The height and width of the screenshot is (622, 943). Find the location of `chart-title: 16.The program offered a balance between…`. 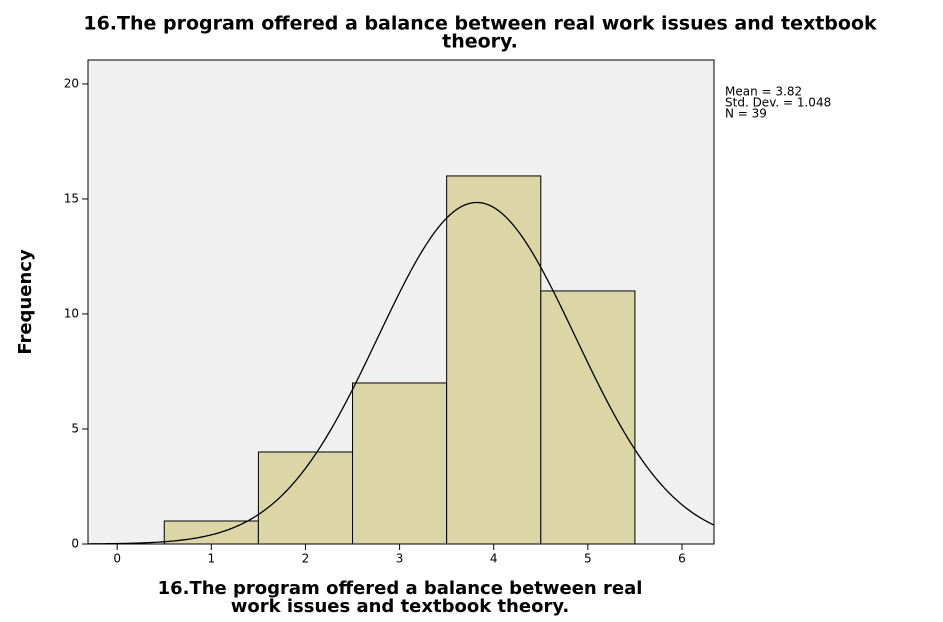

chart-title: 16.The program offered a balance between… is located at coordinates (480, 24).